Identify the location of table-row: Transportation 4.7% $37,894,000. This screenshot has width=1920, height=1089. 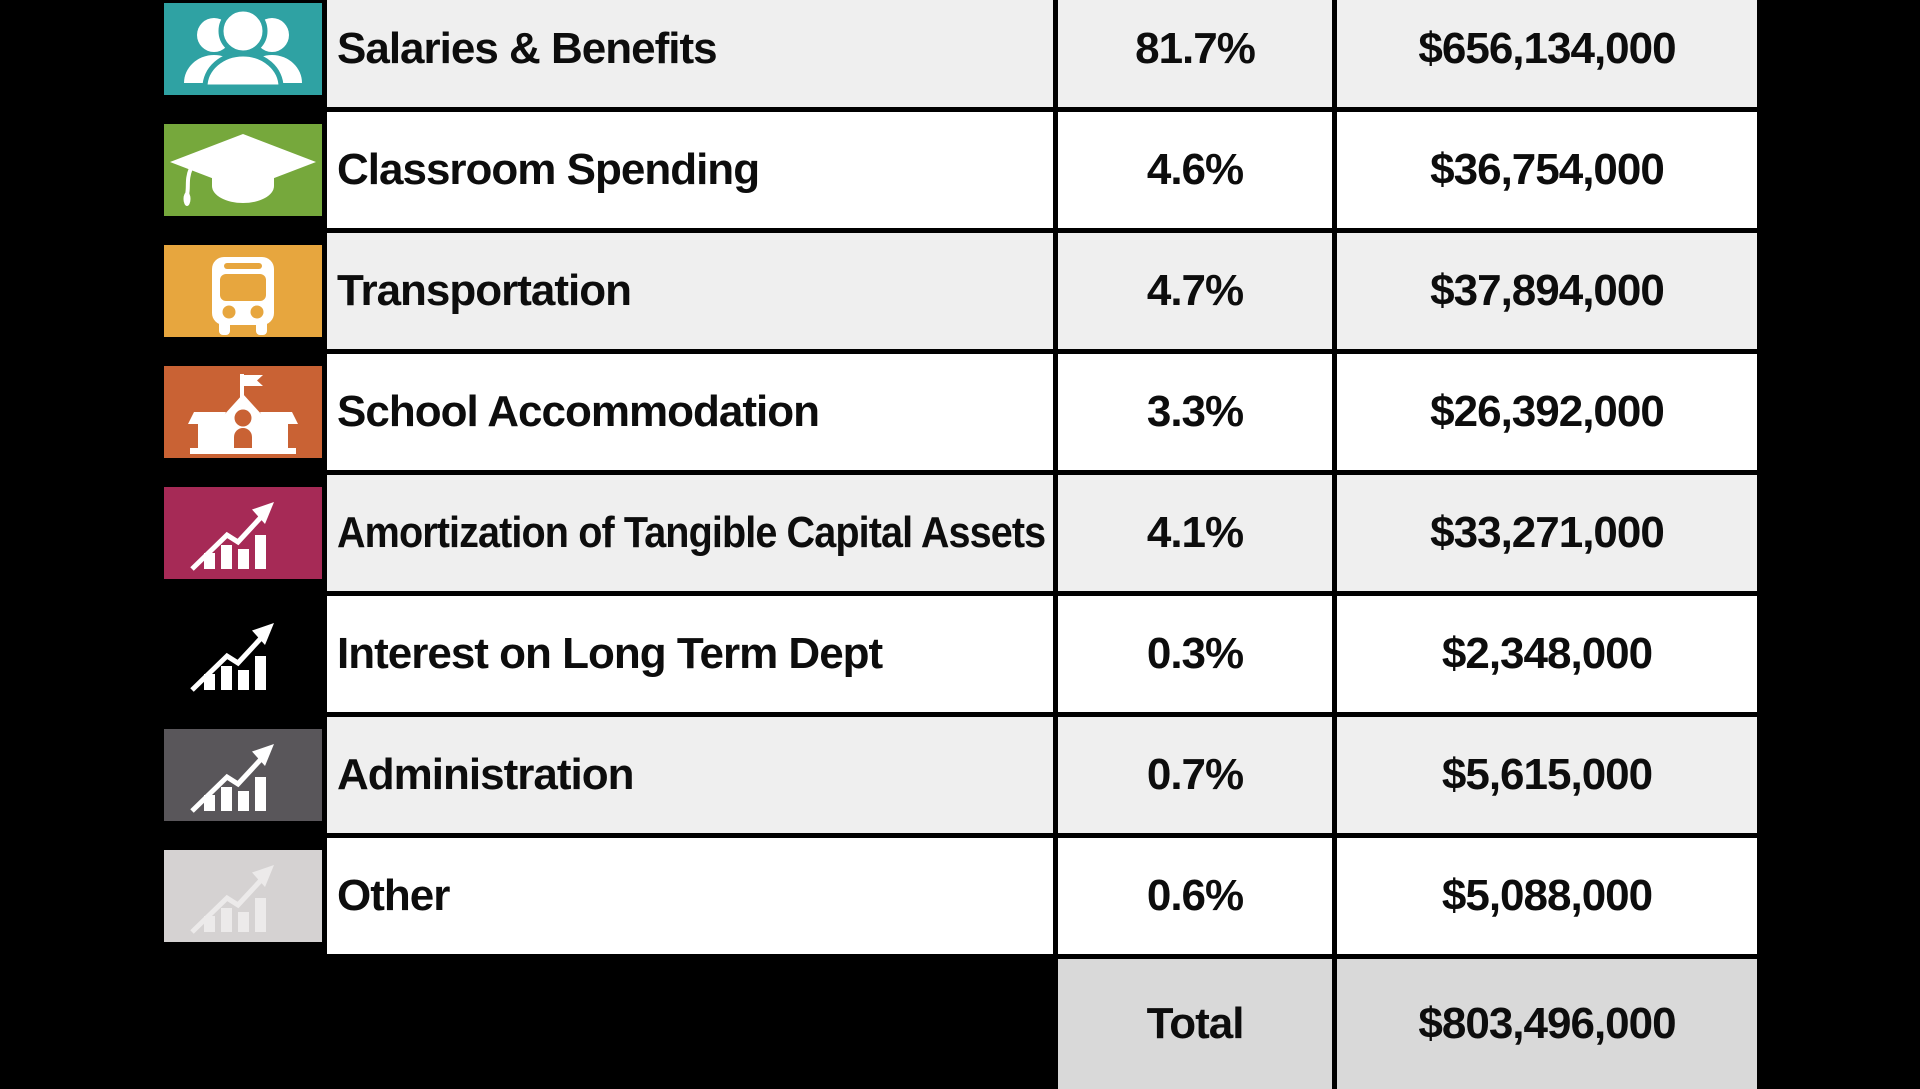
(960, 291).